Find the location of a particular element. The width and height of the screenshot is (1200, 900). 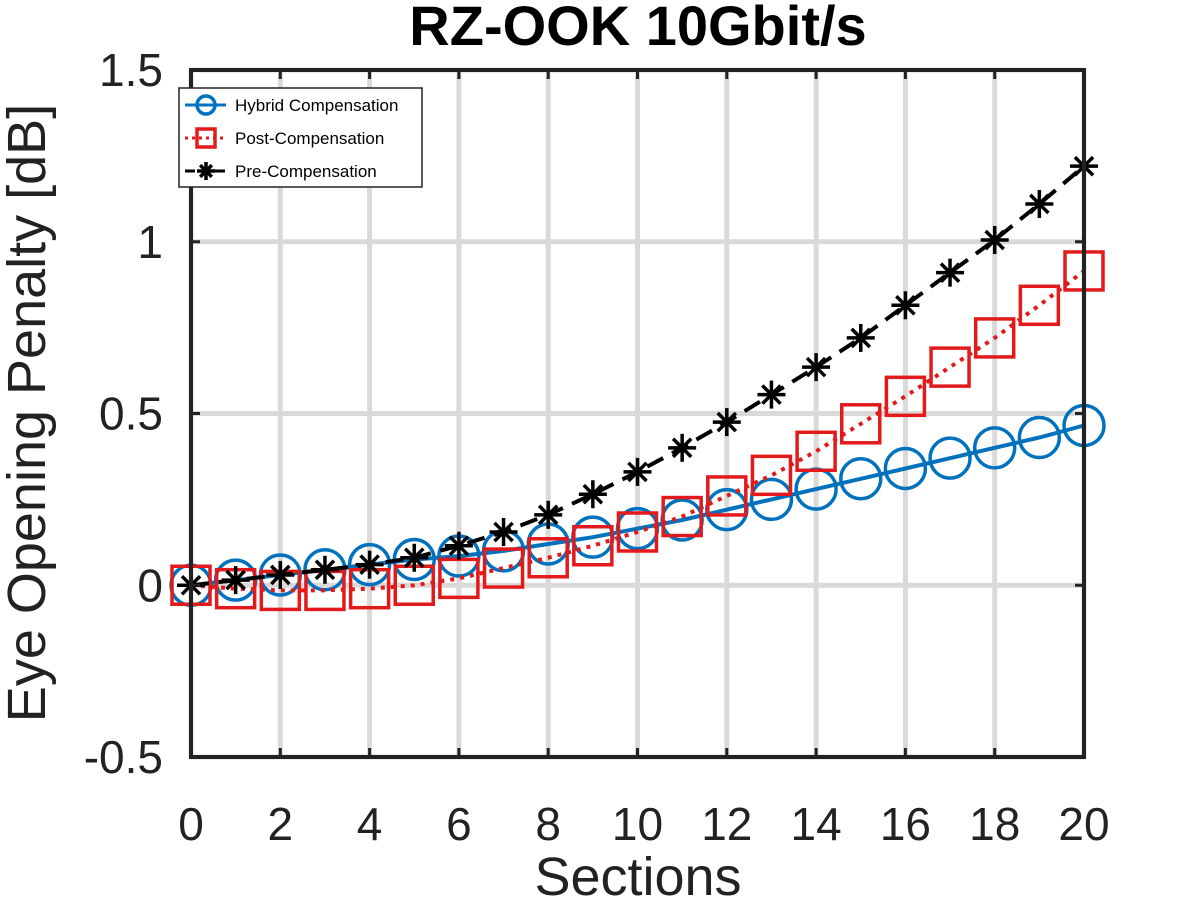

legend-item: Pre-Compensation is located at coordinates (281, 171).